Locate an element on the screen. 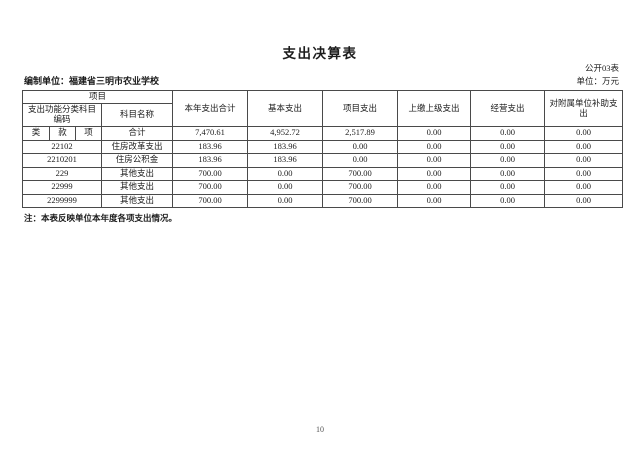 The width and height of the screenshot is (640, 465). header-row-subgroups: 支出功能分类科目编码 科目名称 is located at coordinates (322, 115).